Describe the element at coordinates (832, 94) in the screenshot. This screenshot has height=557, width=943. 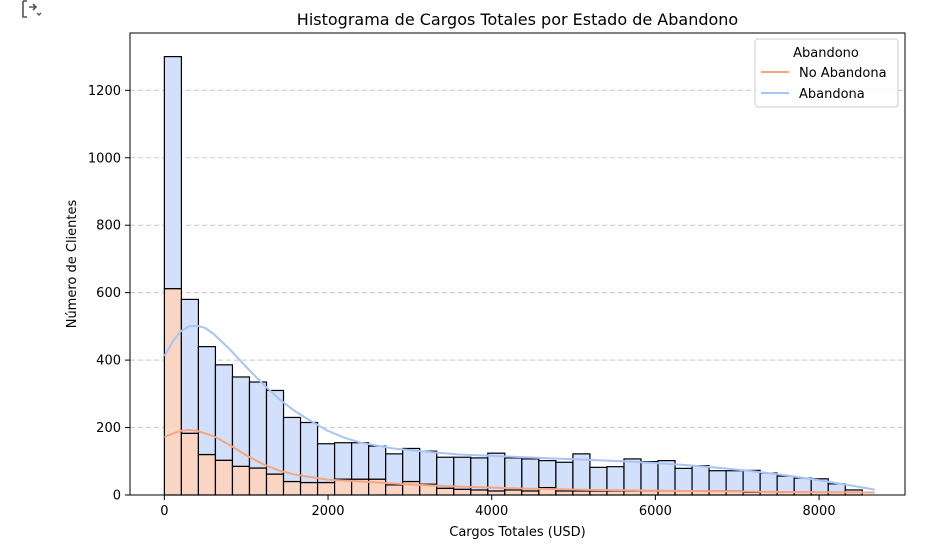
I see `legend-label-abandona: Abandona` at that location.